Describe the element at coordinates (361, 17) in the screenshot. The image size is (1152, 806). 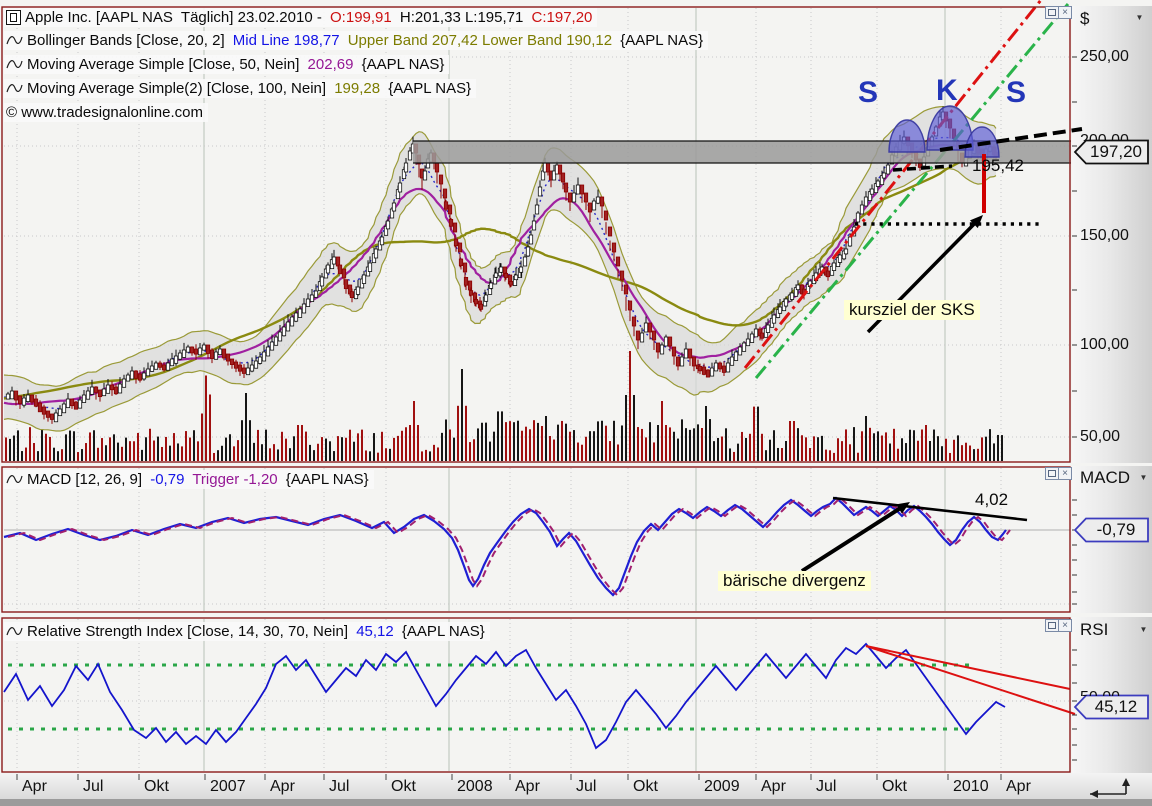
I see `open-value: O:199,91` at that location.